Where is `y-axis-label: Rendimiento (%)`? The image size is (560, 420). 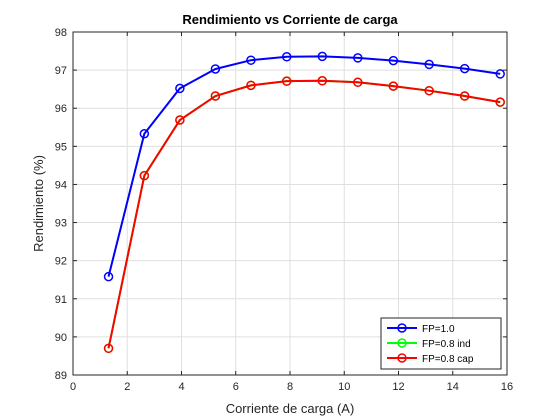
y-axis-label: Rendimiento (%) is located at coordinates (38, 203).